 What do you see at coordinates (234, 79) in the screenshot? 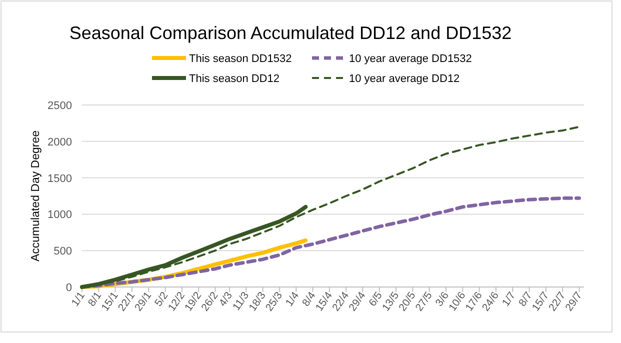
I see `legend-label: This season DD12` at bounding box center [234, 79].